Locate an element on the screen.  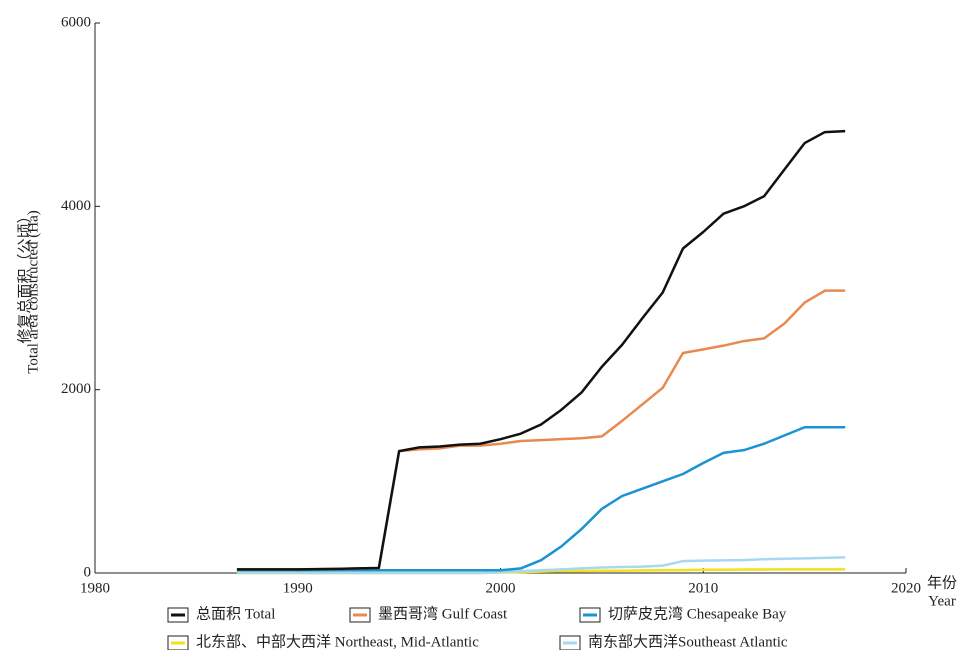
x-axis-label: 年份 is located at coordinates (942, 582).